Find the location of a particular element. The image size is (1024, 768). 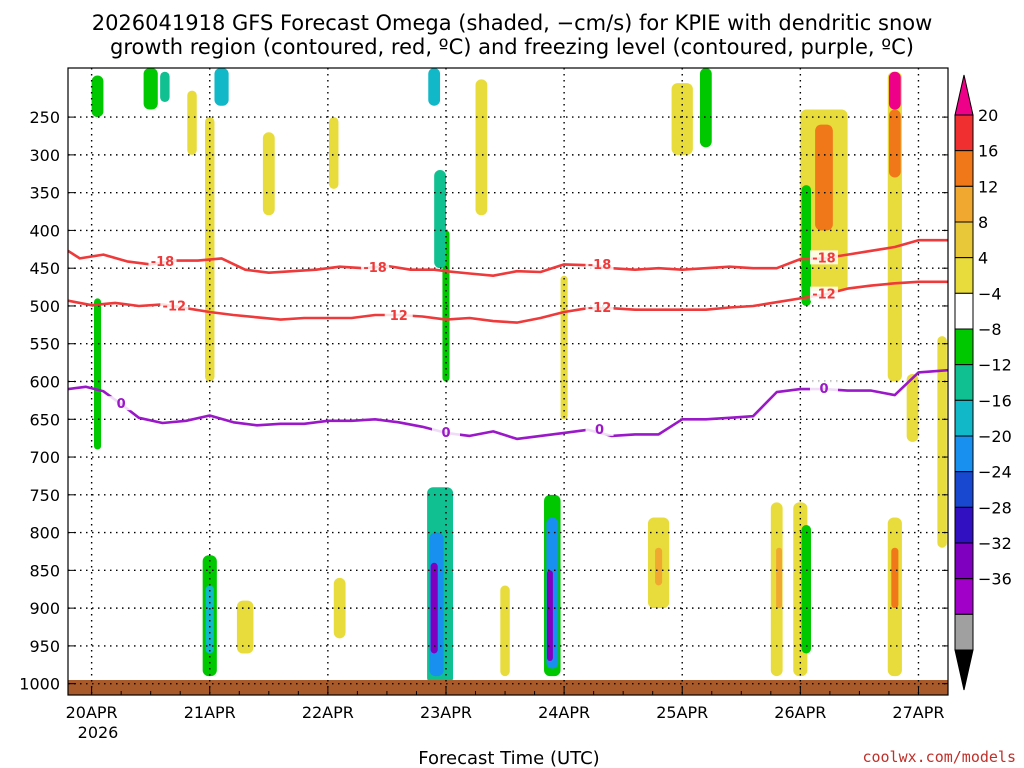

credit-text: coolwx.com/models is located at coordinates (939, 757).